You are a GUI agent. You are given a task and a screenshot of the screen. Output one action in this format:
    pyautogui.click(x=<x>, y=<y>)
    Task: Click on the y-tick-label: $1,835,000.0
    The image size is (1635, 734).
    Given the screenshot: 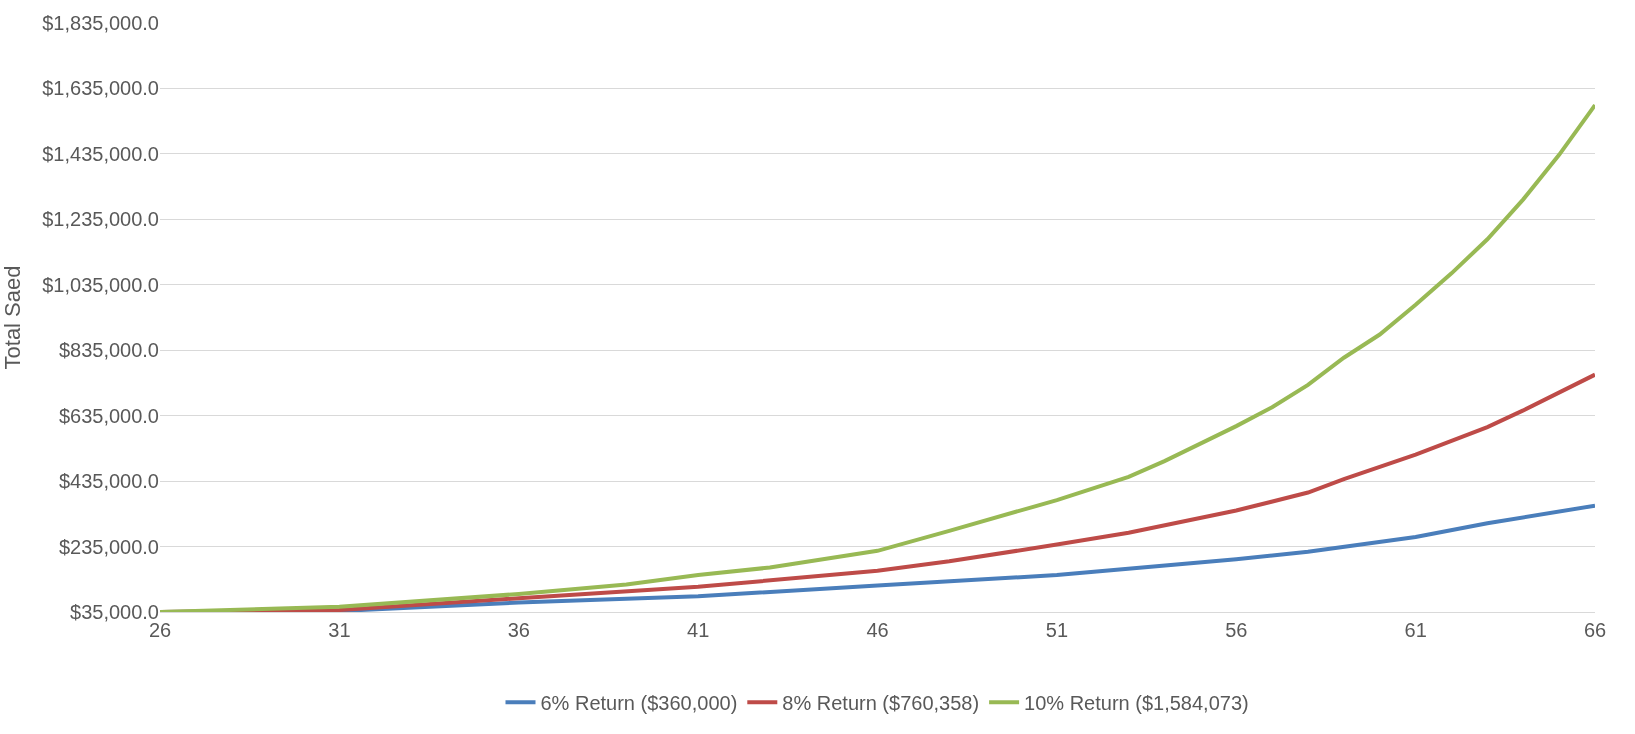 What is the action you would take?
    pyautogui.click(x=100, y=23)
    